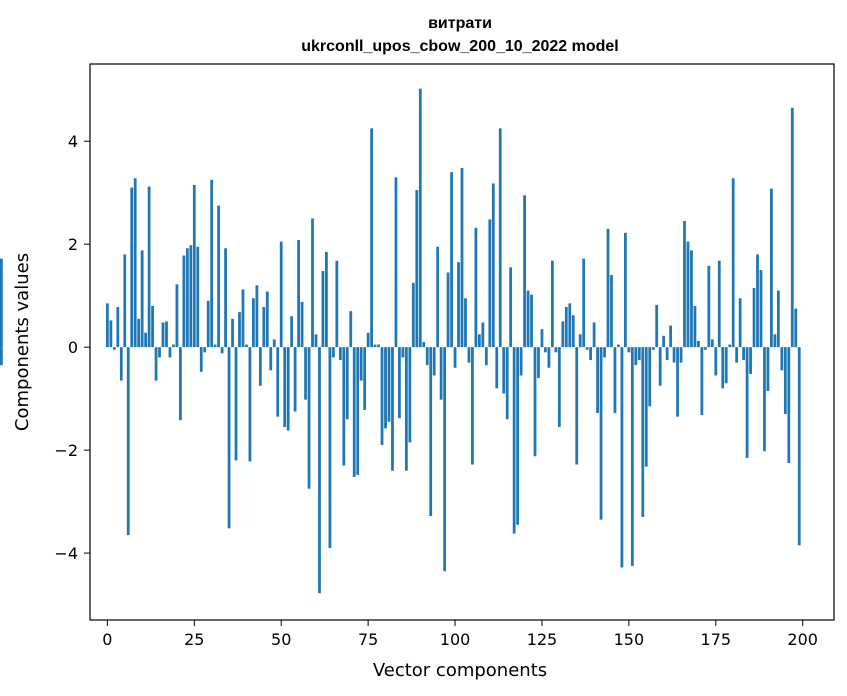  I want to click on x-axis-ticks: 0 25 50 75 100 125 150 175 200, so click(460, 634).